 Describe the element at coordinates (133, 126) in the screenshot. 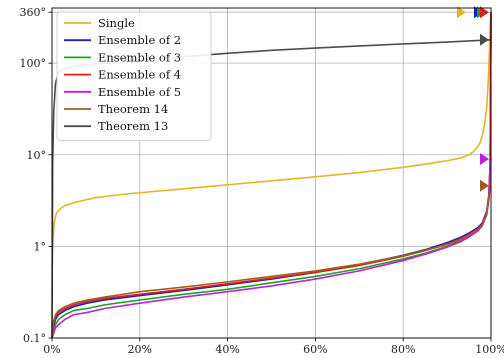

I see `legend-label-theorem-13: Theorem 13` at that location.